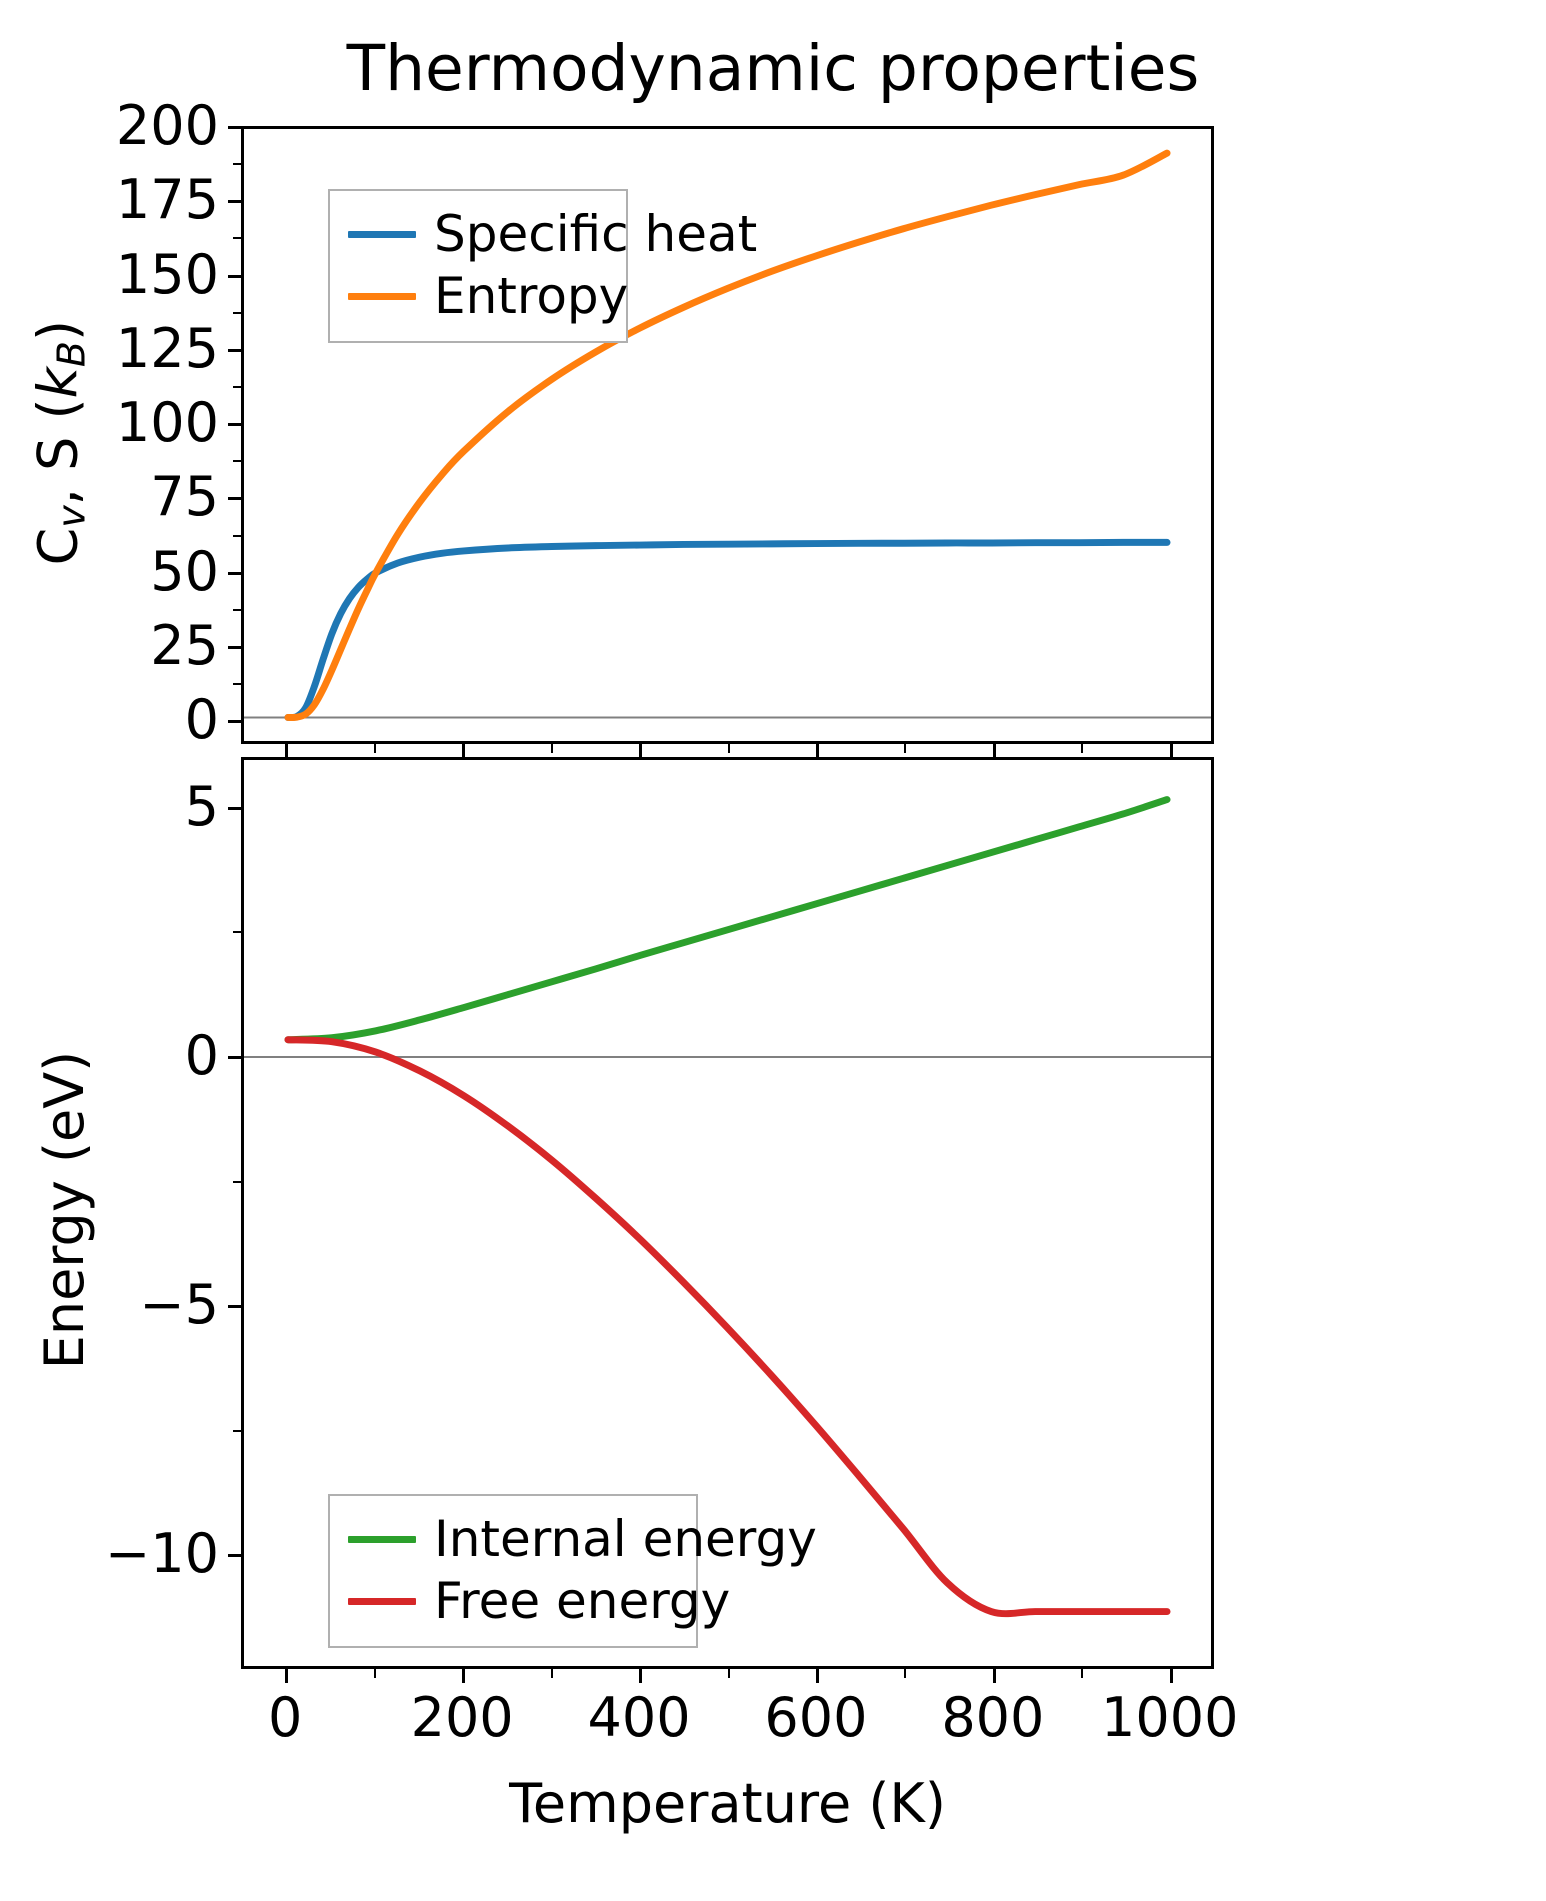 This screenshot has height=1901, width=1546. I want to click on bottom-panel-y-tick-label: 0, so click(201, 1056).